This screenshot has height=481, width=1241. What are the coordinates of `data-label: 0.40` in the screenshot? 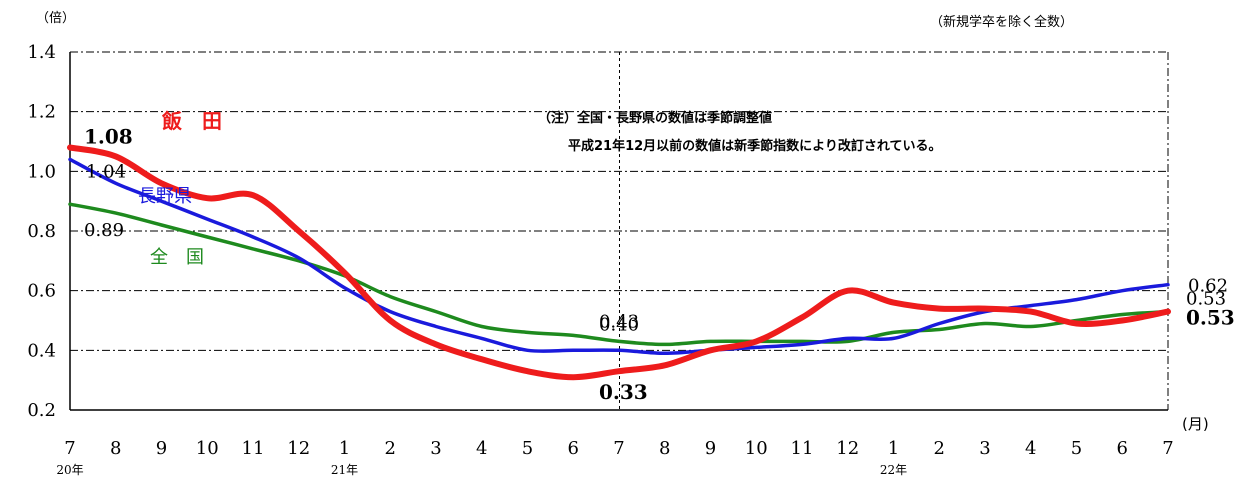 It's located at (619, 324).